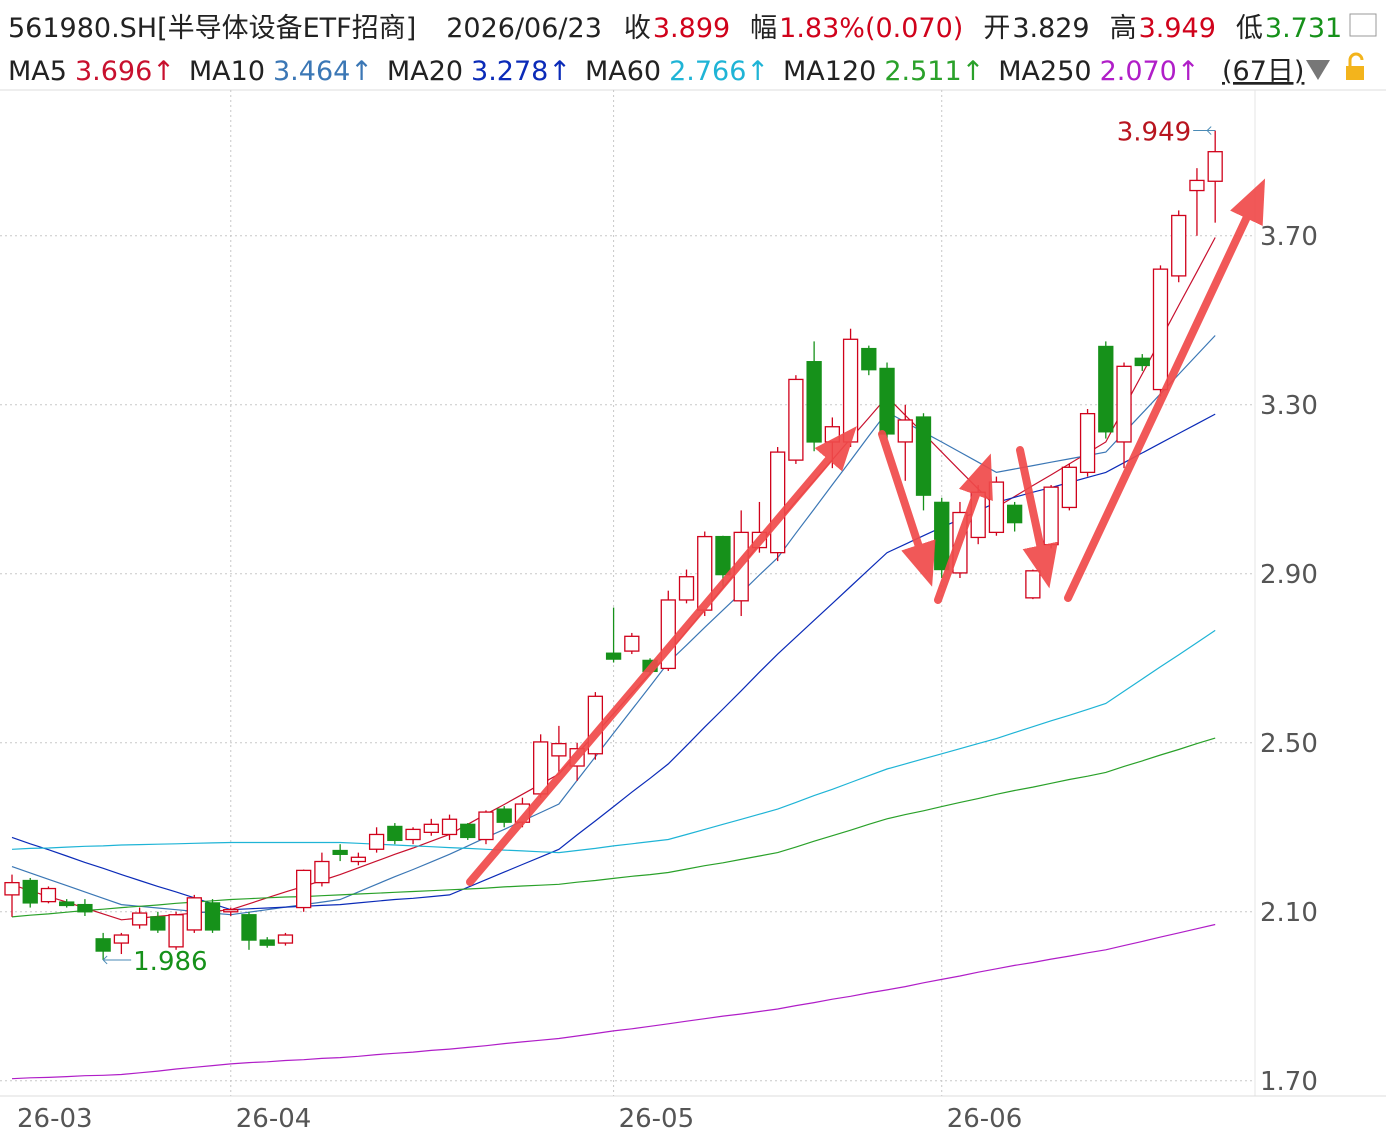  What do you see at coordinates (1289, 913) in the screenshot?
I see `y-tick-label: 2.10` at bounding box center [1289, 913].